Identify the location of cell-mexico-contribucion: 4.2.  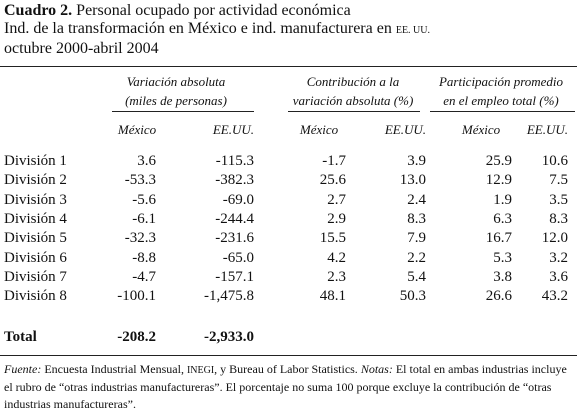
(336, 257).